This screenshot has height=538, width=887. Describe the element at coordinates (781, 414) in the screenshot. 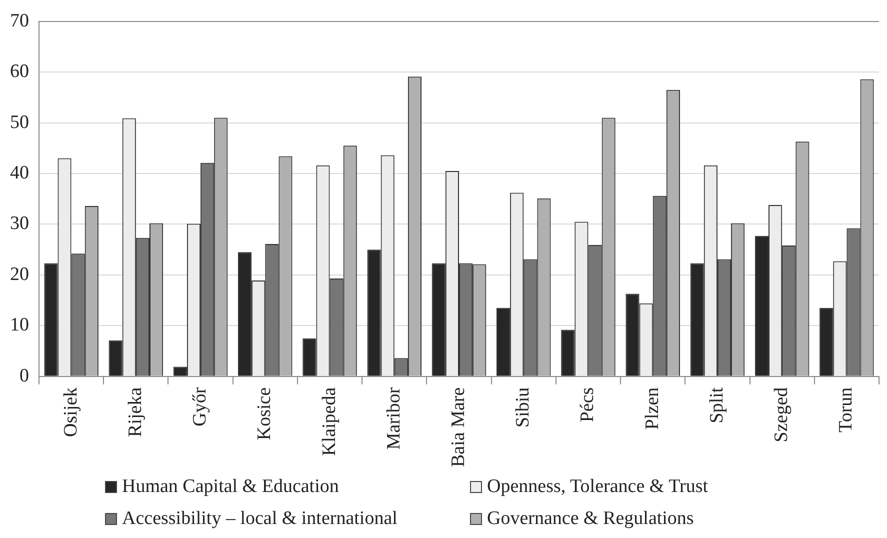

I see `x-tick-label: Szeged` at that location.